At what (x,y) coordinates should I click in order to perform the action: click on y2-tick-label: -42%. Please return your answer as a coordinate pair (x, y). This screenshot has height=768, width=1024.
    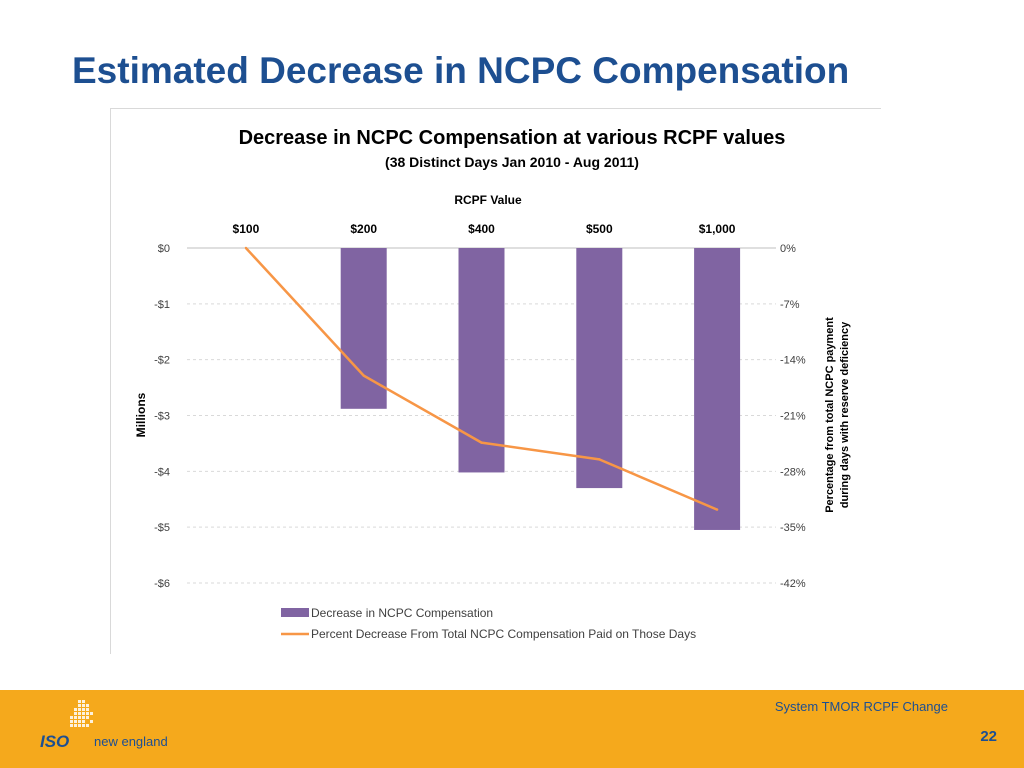
    Looking at the image, I should click on (793, 584).